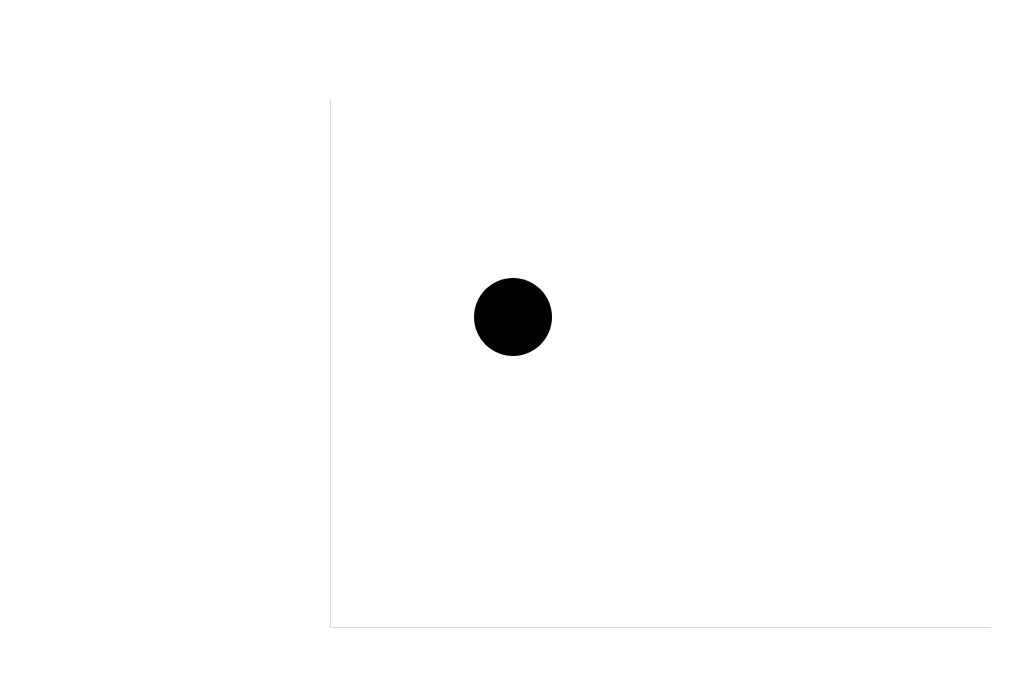 Image resolution: width=1024 pixels, height=689 pixels. What do you see at coordinates (513, 453) in the screenshot?
I see `down-arrow-head-icon` at bounding box center [513, 453].